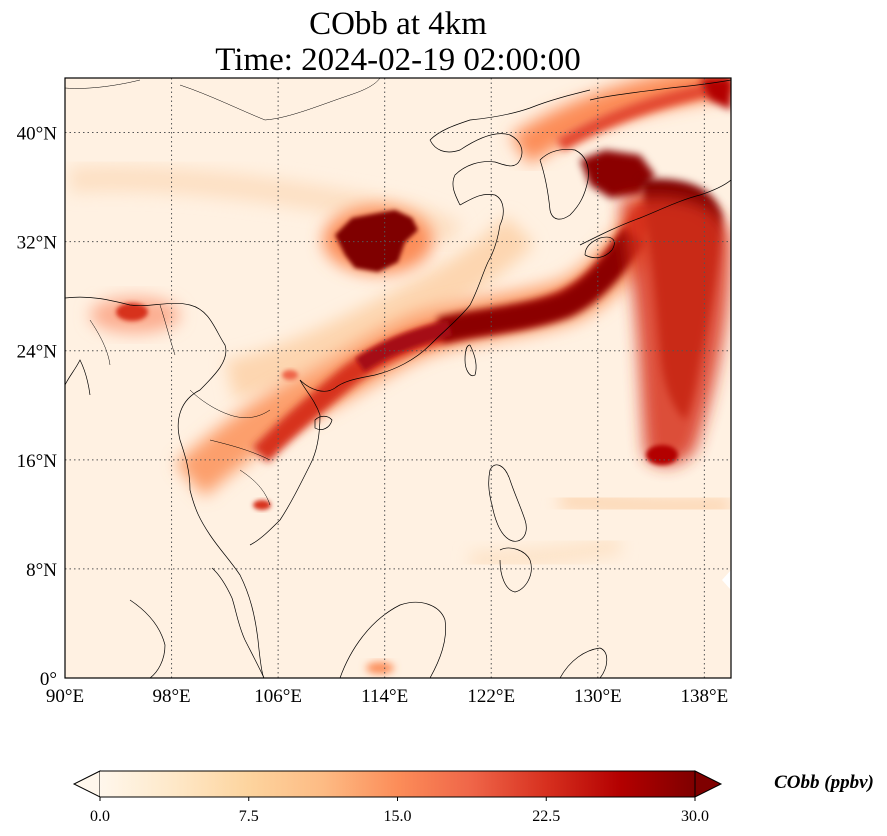  I want to click on plume-band-coast, so click(404, 346).